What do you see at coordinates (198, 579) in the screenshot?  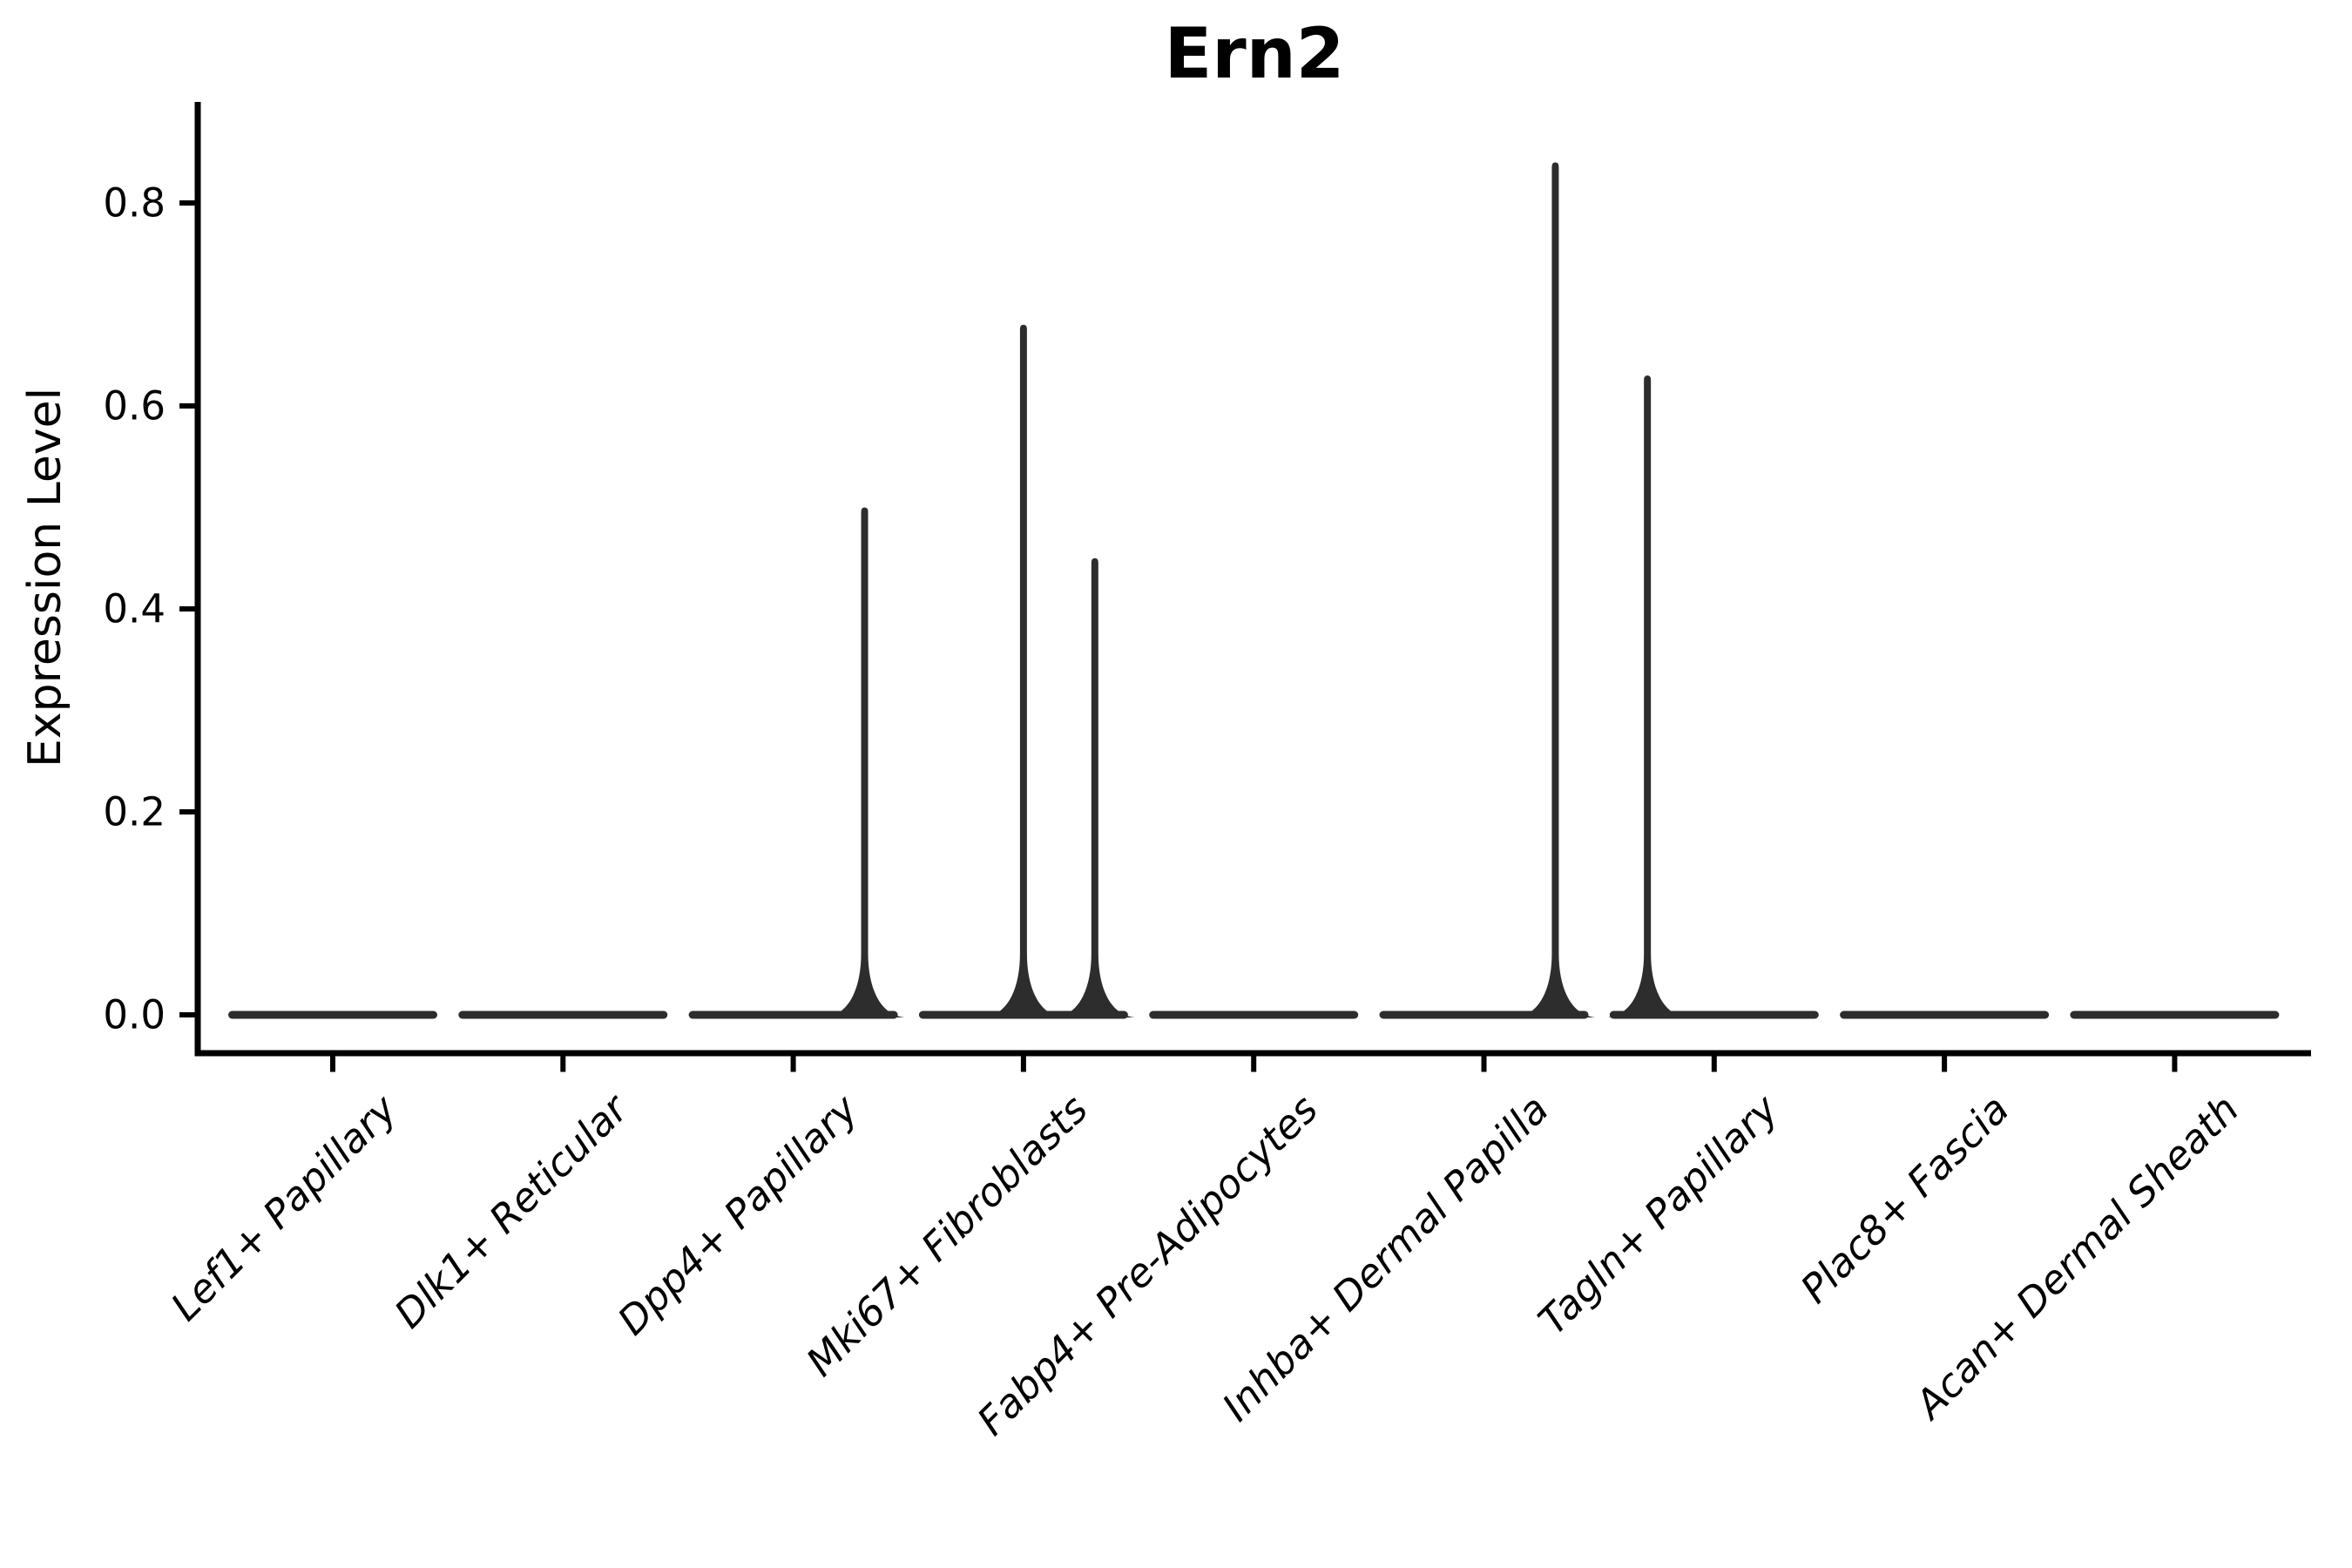 I see `y-axis-line` at bounding box center [198, 579].